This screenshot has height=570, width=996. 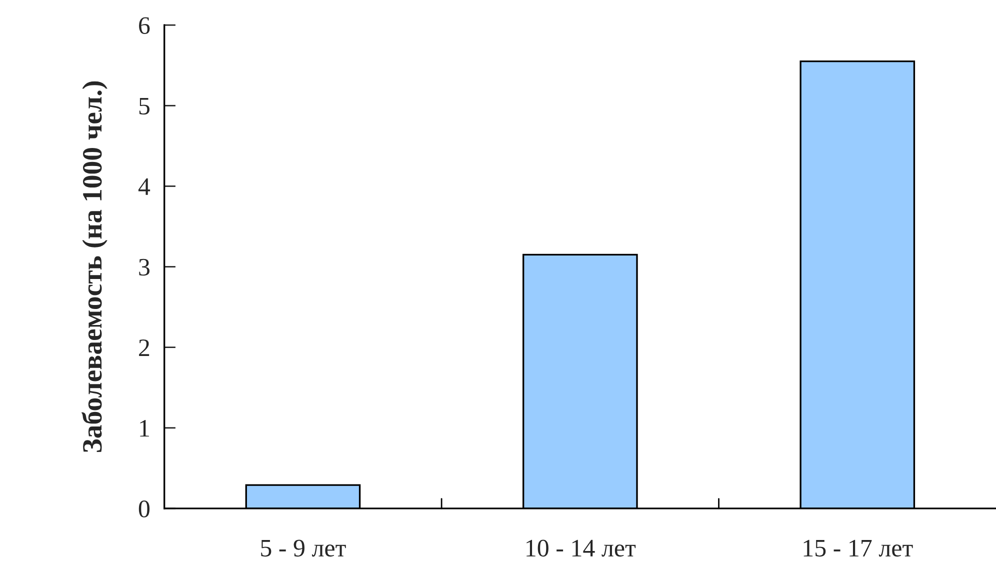 What do you see at coordinates (95, 266) in the screenshot?
I see `y-axis-title: Заболеваемость (на 1000 чел.)` at bounding box center [95, 266].